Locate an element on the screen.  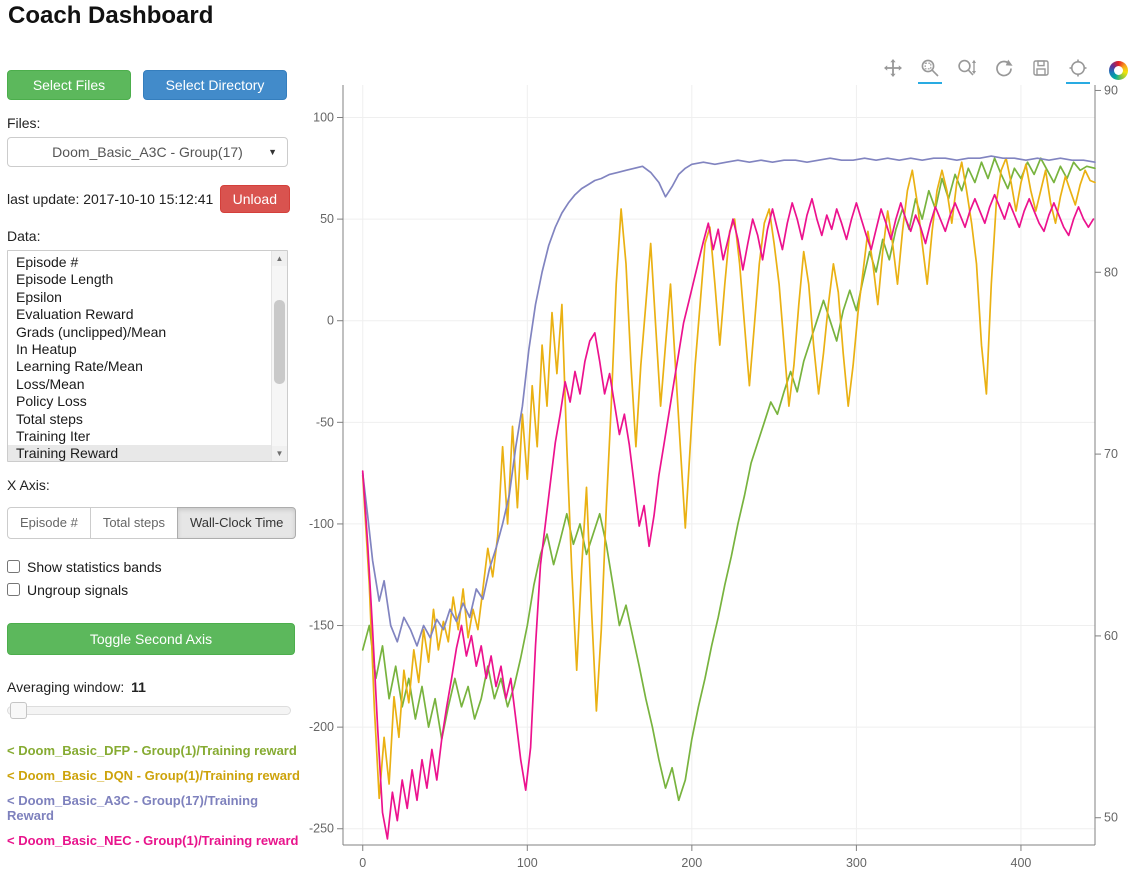
averaging-window-label: Averaging window: is located at coordinates (66, 687).